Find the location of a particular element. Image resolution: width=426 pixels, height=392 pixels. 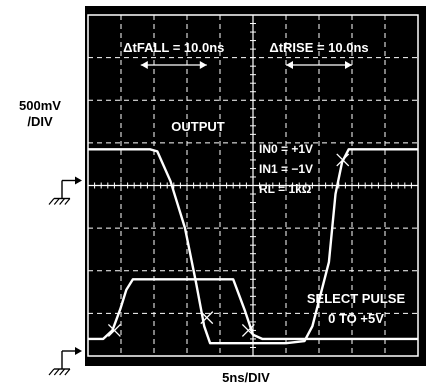

series-select-pulse-trace is located at coordinates (253, 309).